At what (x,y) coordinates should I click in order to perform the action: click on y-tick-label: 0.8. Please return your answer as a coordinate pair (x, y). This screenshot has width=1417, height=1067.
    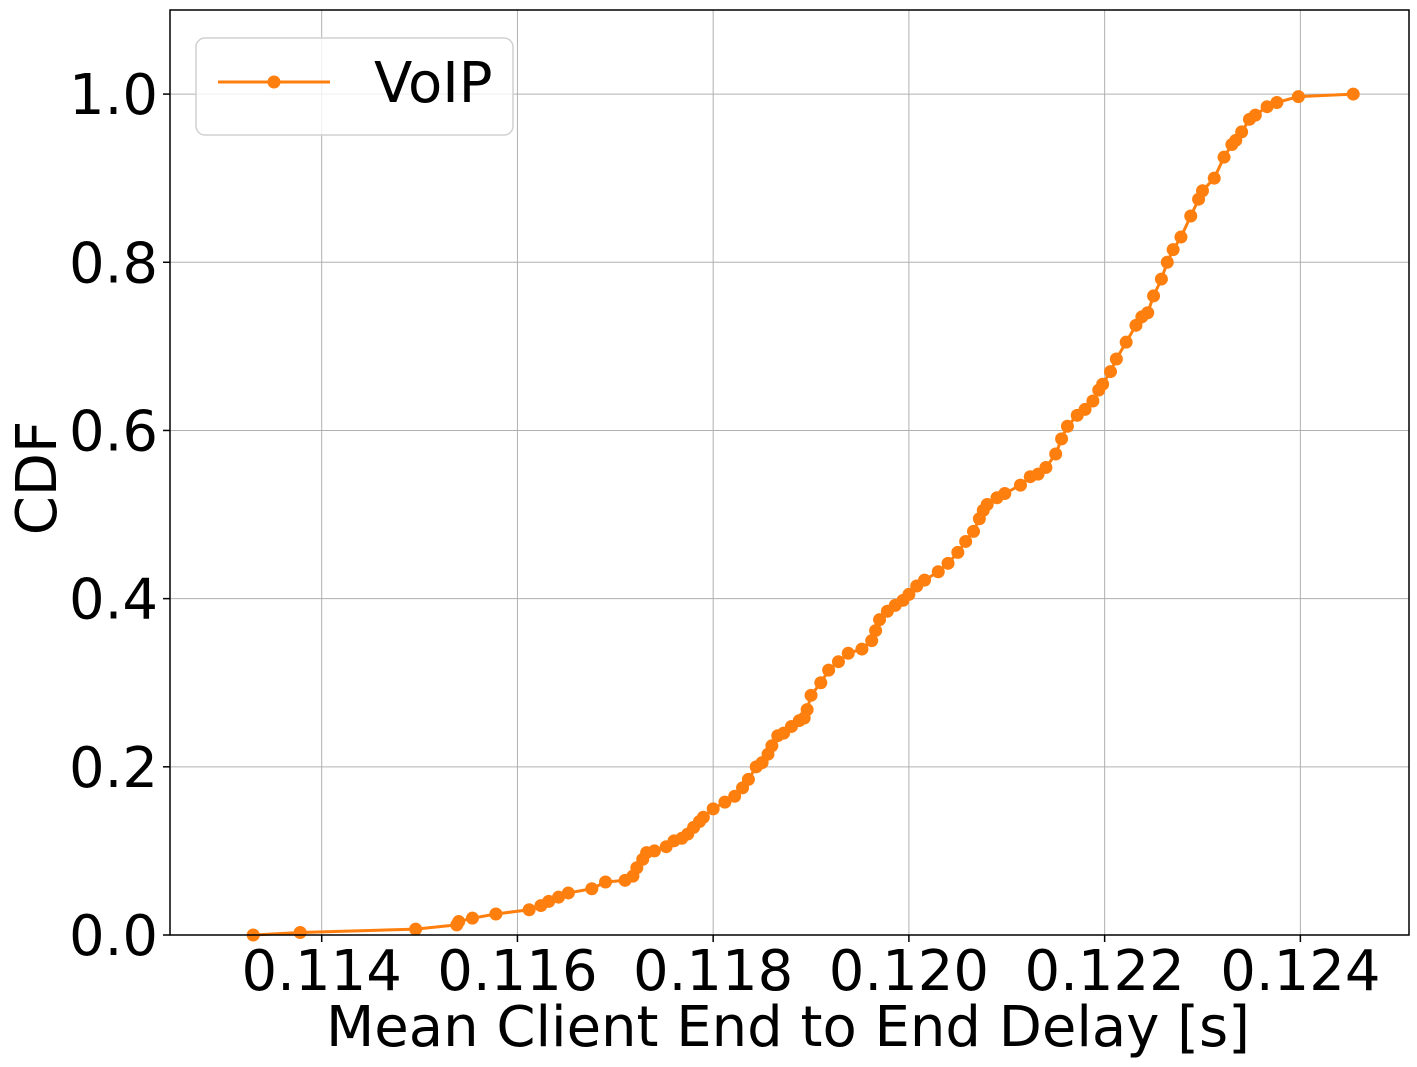
    Looking at the image, I should click on (113, 263).